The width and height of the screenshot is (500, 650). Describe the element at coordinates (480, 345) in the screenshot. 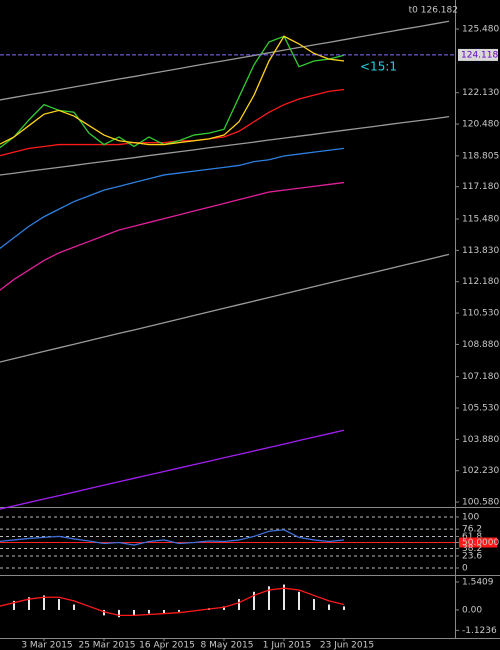

I see `y-tick-label: 108.880` at that location.